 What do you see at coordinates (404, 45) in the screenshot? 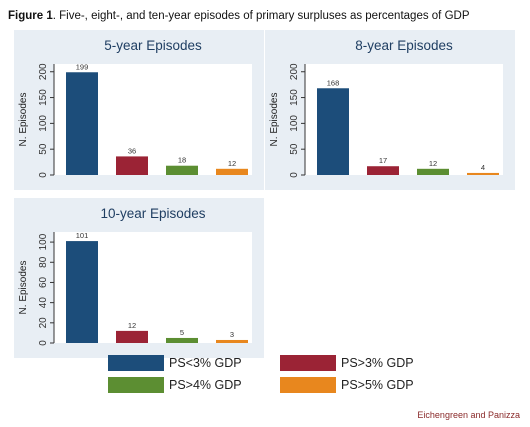
I see `chart-title: 8-year Episodes` at bounding box center [404, 45].